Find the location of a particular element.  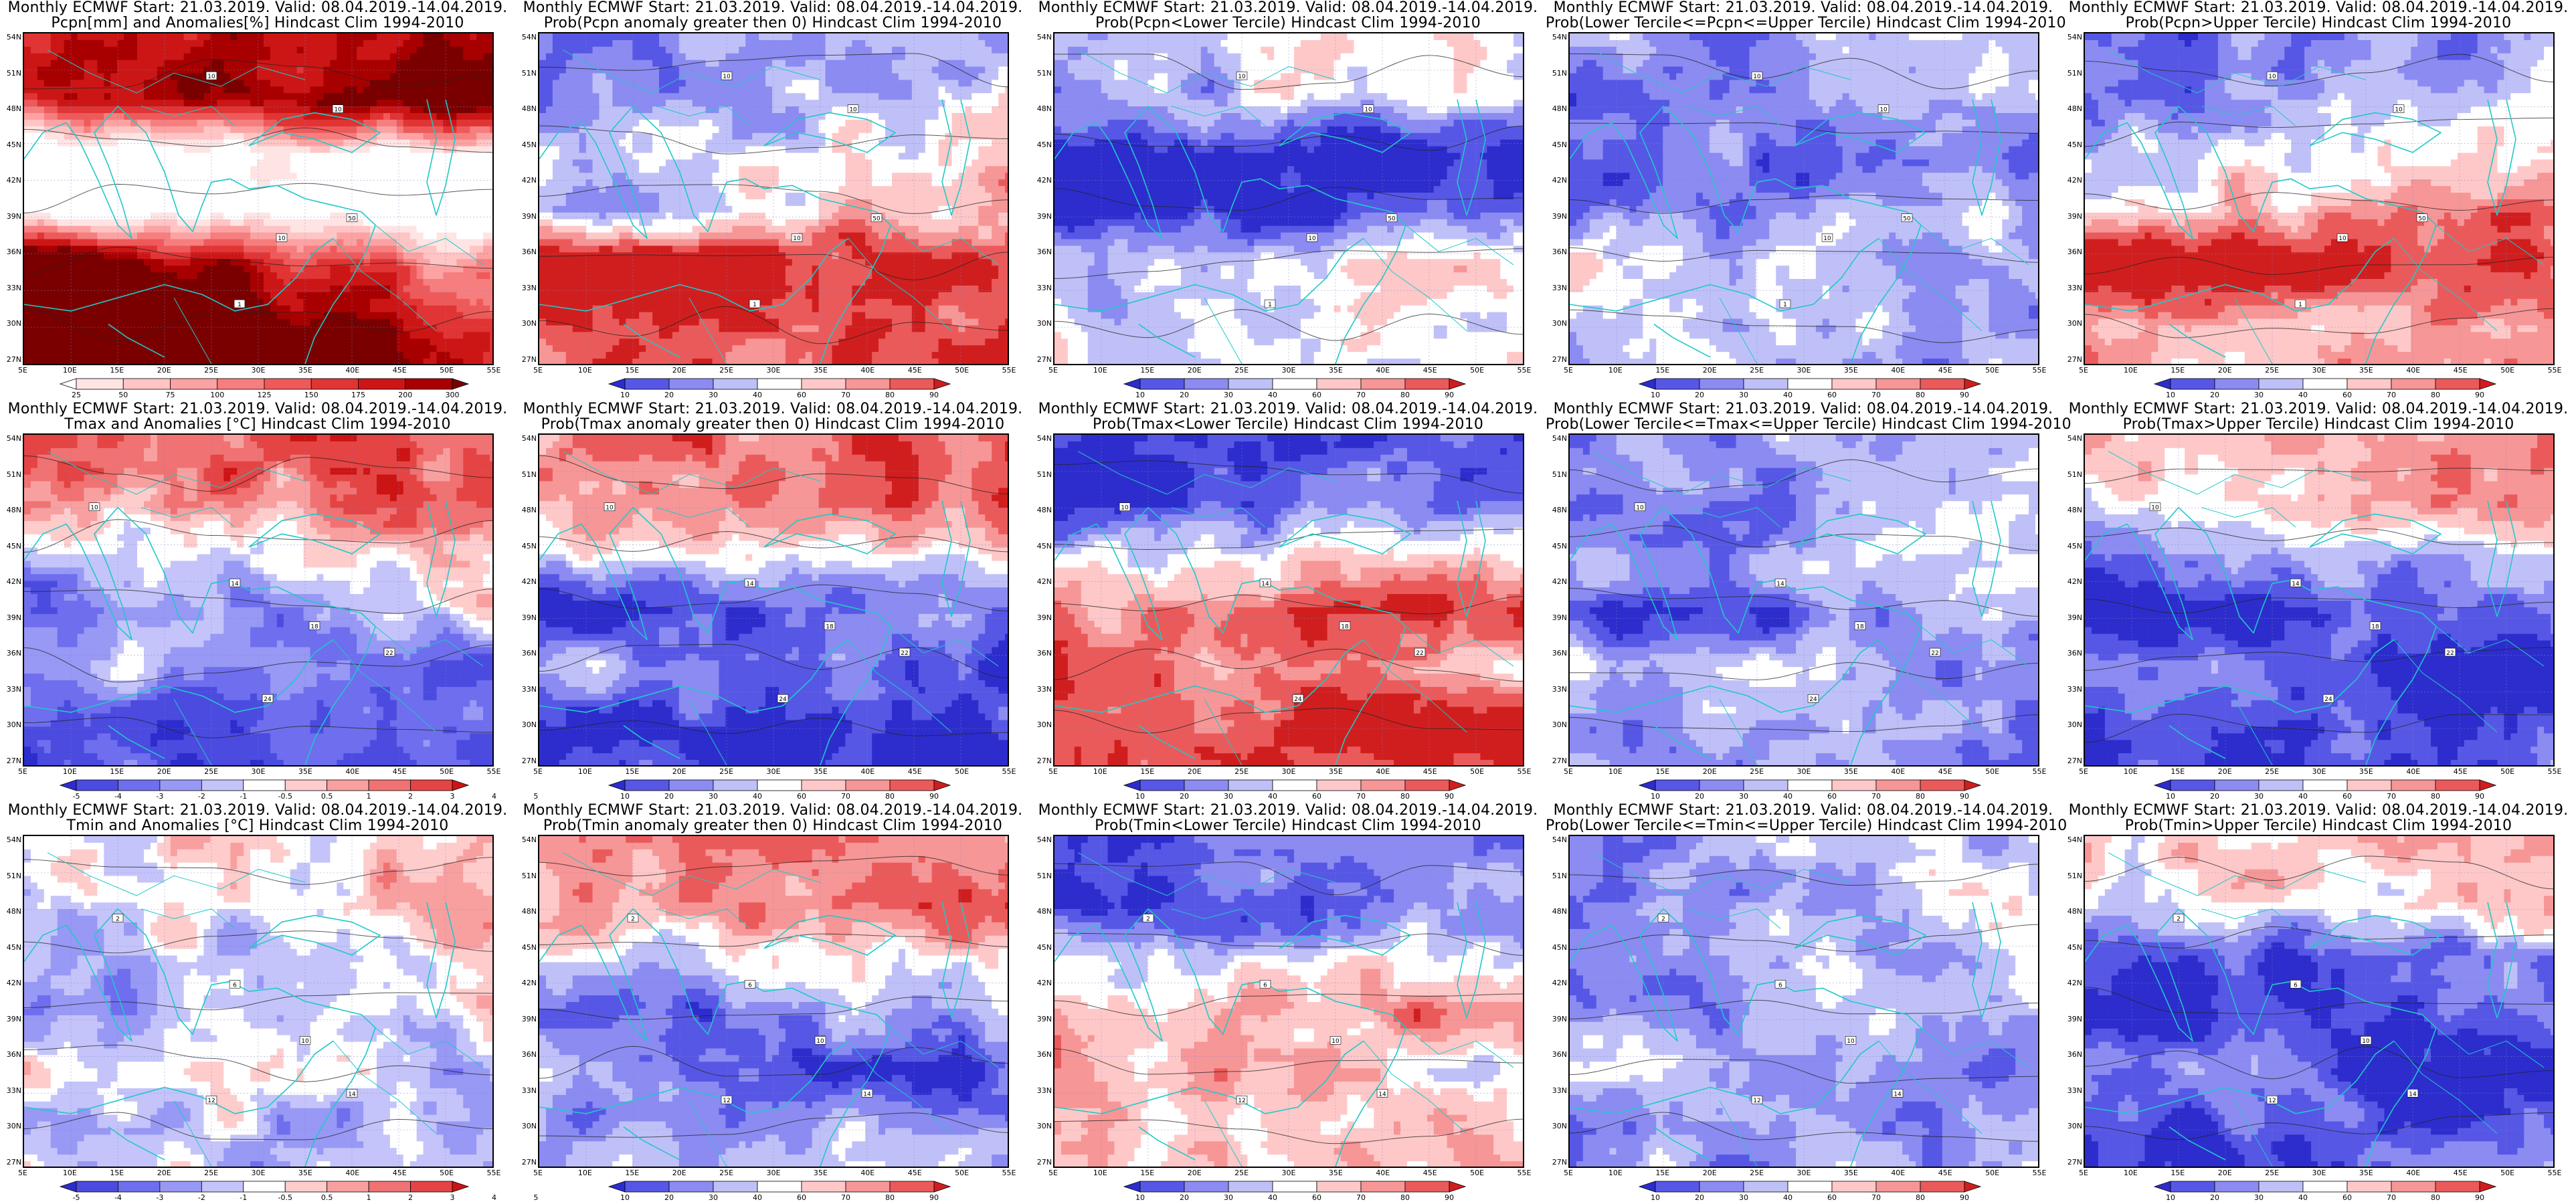

lat-tick-label: 39N is located at coordinates (10, 1019).